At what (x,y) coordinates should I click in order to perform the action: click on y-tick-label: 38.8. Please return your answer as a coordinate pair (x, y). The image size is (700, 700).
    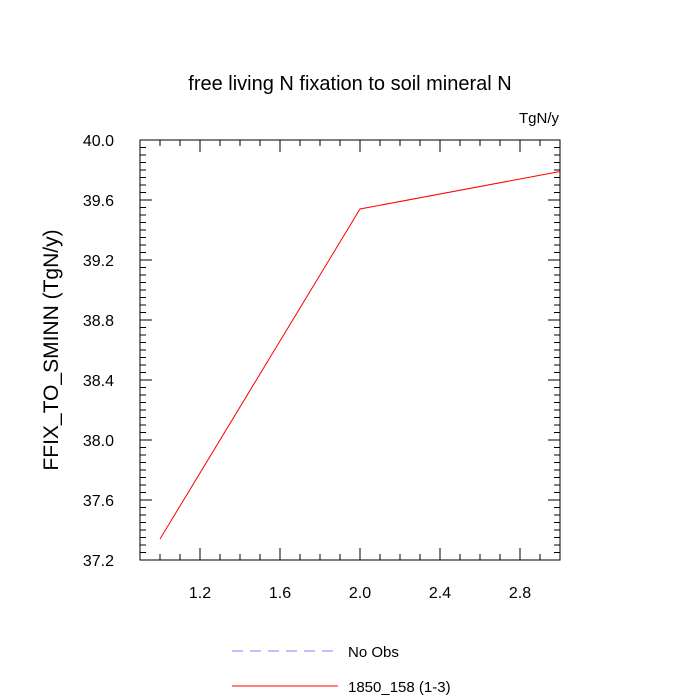
    Looking at the image, I should click on (98, 321).